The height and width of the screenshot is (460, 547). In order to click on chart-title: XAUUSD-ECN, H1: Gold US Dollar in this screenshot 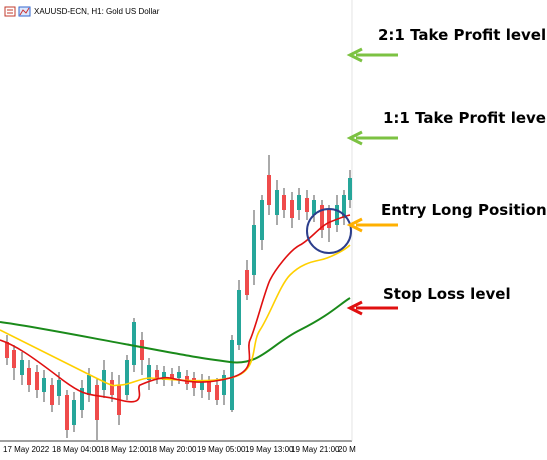, I will do `click(97, 11)`.